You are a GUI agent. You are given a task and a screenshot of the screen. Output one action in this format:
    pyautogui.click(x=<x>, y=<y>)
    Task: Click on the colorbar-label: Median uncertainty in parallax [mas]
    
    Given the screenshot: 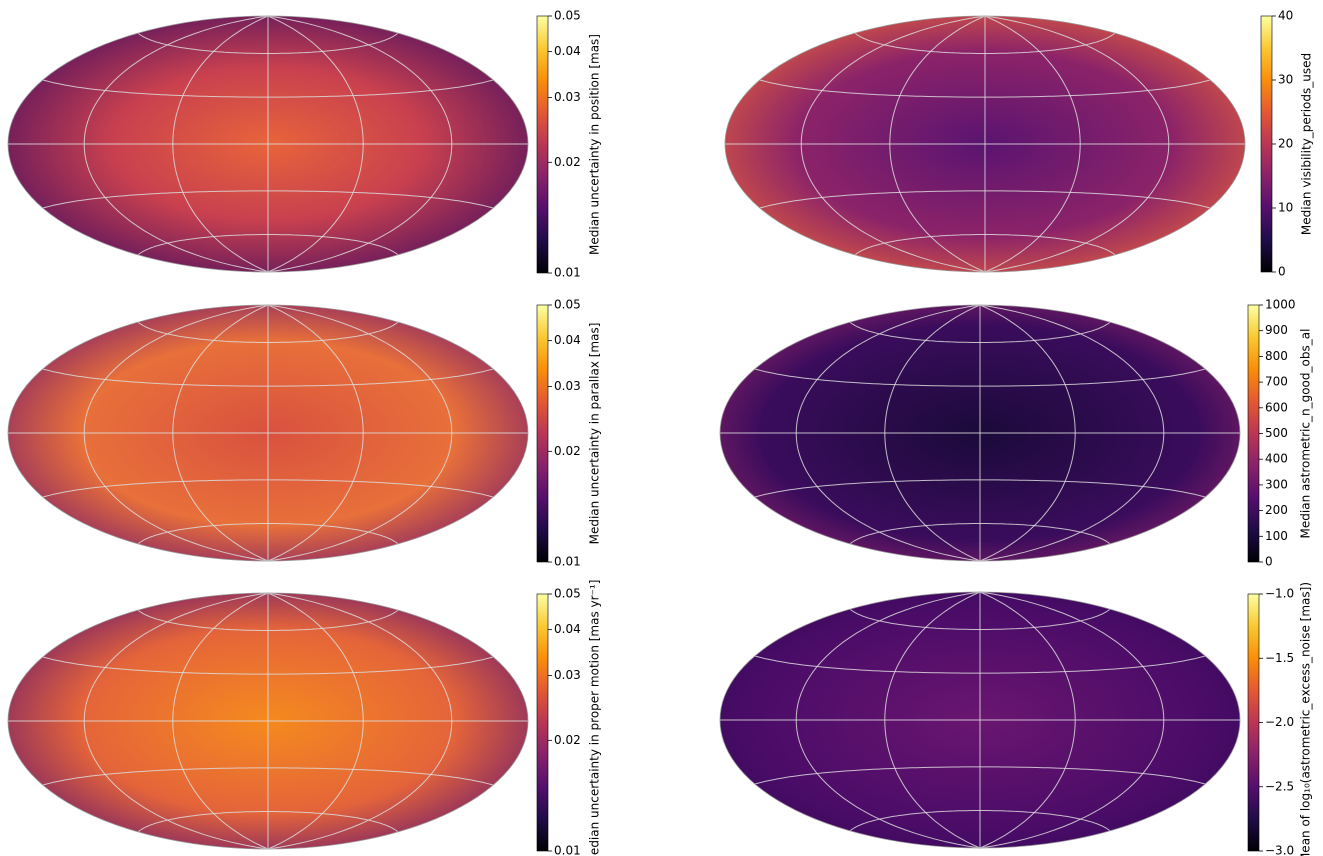 What is the action you would take?
    pyautogui.click(x=595, y=434)
    